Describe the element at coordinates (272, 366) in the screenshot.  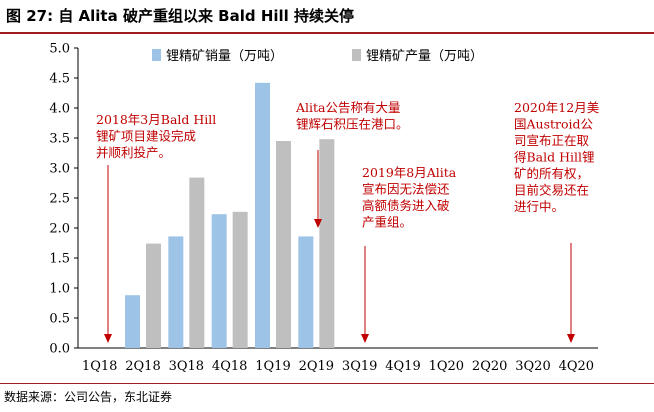
I see `x-tick-label: 1Q19` at that location.